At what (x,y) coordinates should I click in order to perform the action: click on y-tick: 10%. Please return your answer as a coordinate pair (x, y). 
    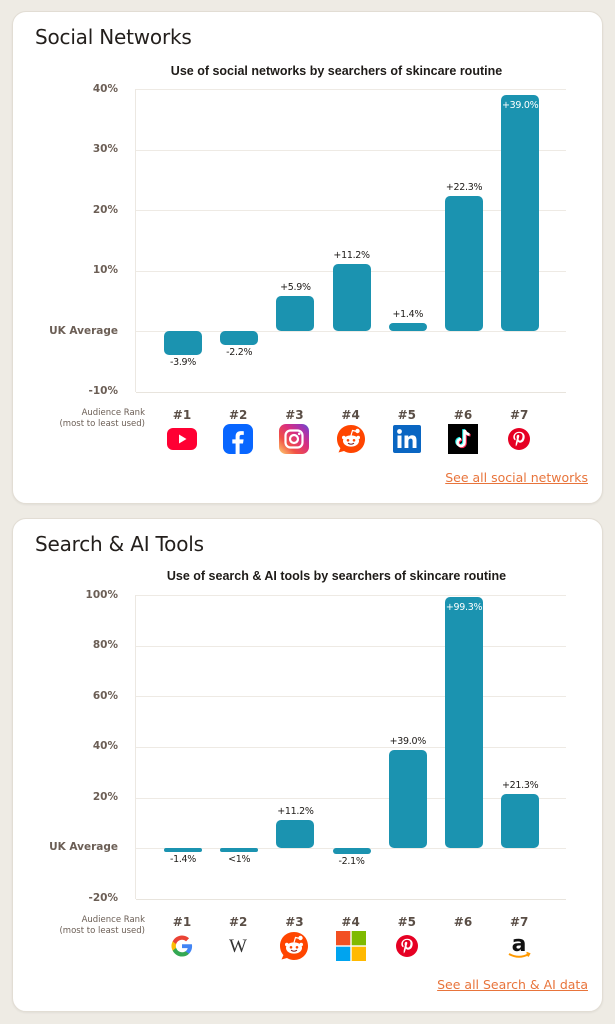
    Looking at the image, I should click on (105, 270).